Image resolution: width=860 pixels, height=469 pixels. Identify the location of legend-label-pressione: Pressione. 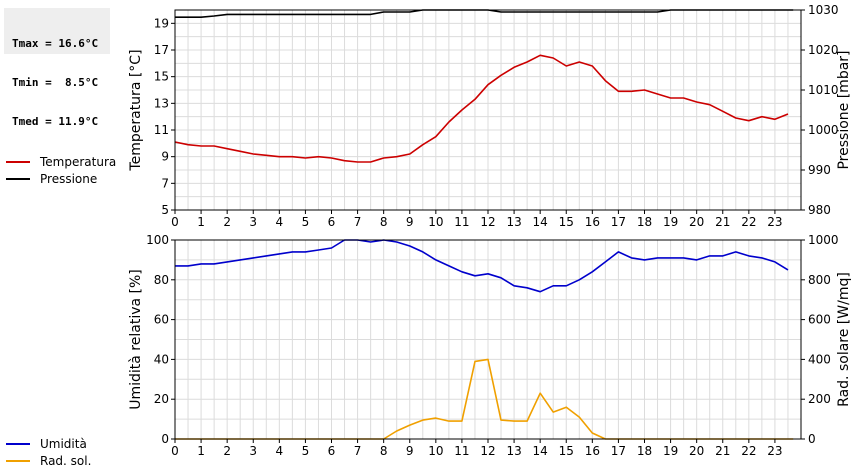
(69, 178).